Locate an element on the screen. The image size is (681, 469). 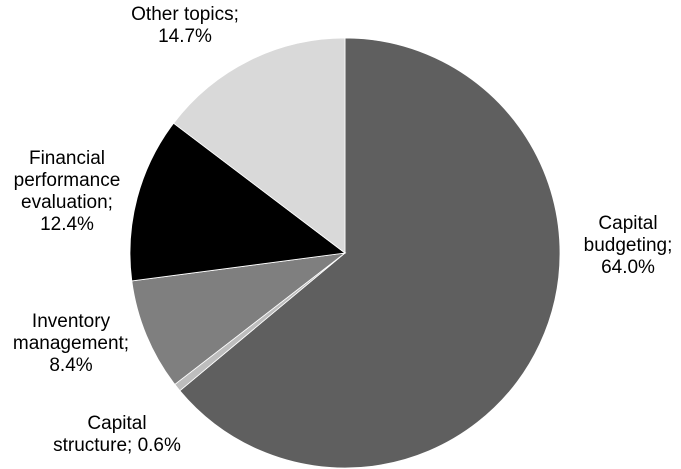
slice-label-line: 8.4% is located at coordinates (70, 365).